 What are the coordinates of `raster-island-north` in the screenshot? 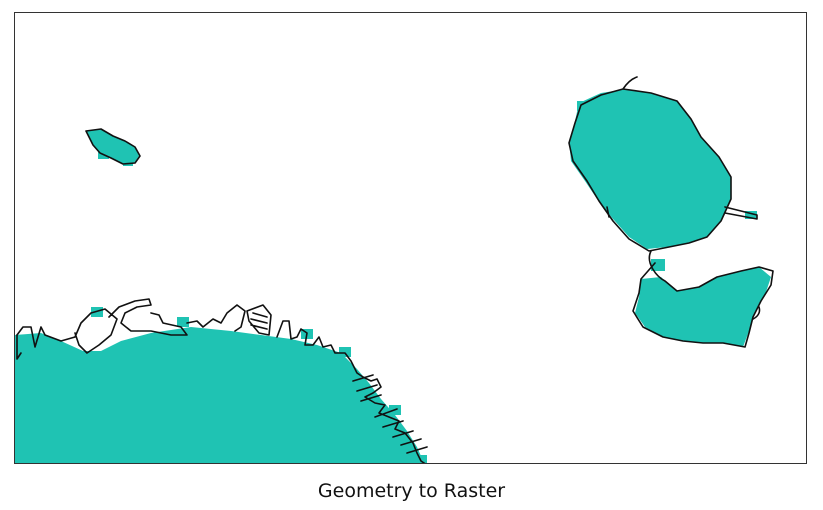 It's located at (650, 169).